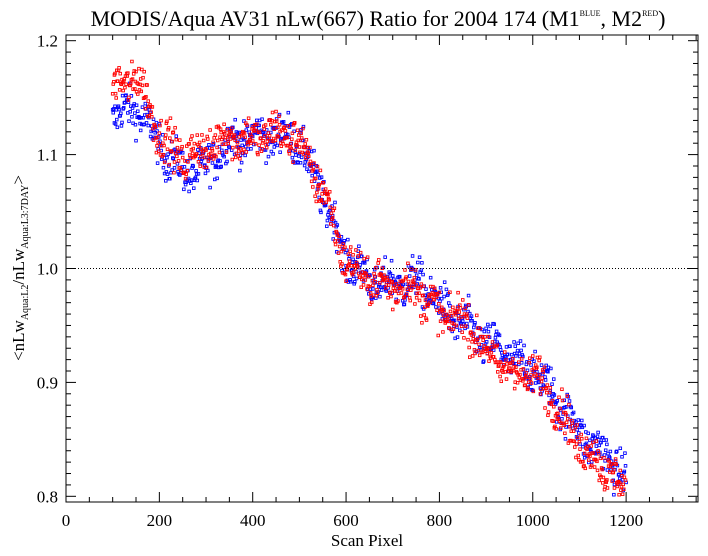  Describe the element at coordinates (47, 155) in the screenshot. I see `y-tick-label: 1.1` at that location.